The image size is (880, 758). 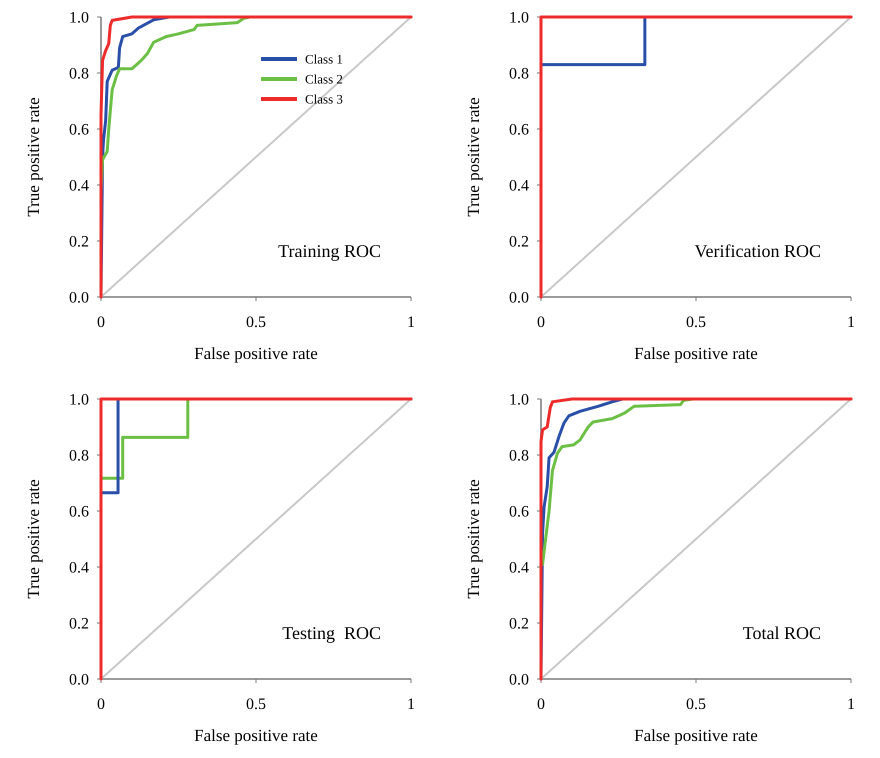 What do you see at coordinates (324, 99) in the screenshot?
I see `legend-label: Class 3` at bounding box center [324, 99].